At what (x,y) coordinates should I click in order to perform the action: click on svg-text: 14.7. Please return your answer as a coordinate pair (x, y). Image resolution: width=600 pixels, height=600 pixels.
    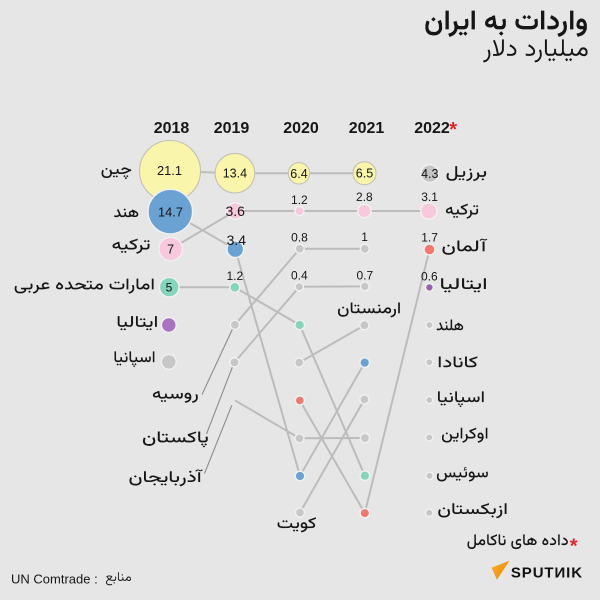
    Looking at the image, I should click on (170, 211).